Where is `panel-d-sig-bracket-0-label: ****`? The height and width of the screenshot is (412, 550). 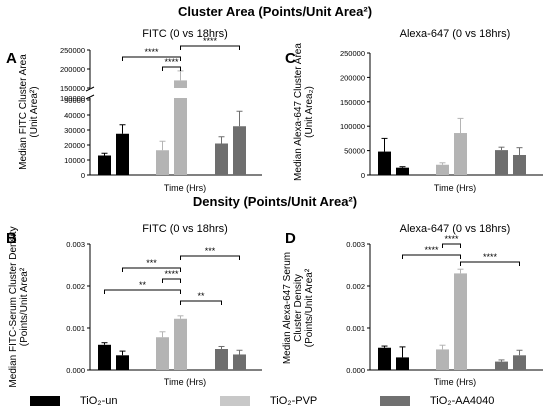
panel-d-sig-bracket-0-label: **** is located at coordinates (431, 250).